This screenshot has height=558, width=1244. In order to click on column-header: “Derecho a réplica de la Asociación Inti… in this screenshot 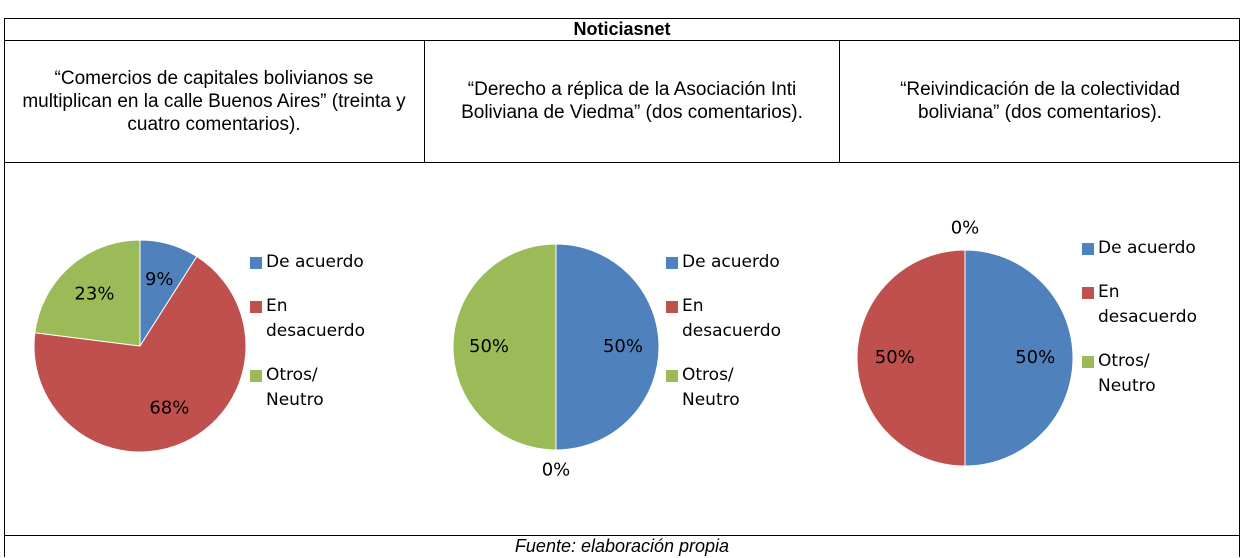, I will do `click(632, 101)`.